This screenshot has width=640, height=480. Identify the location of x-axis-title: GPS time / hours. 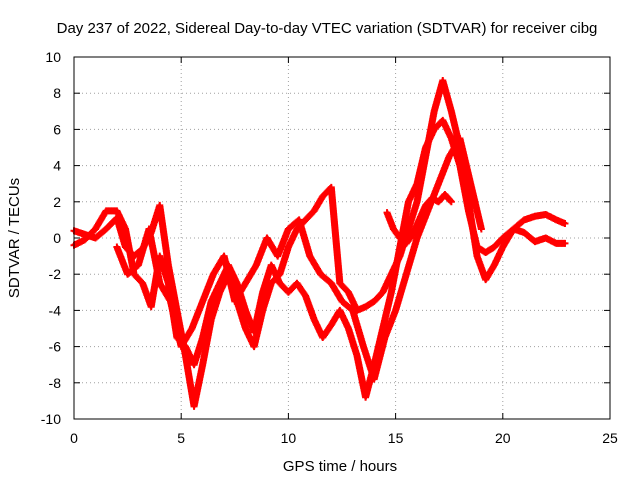
(340, 466).